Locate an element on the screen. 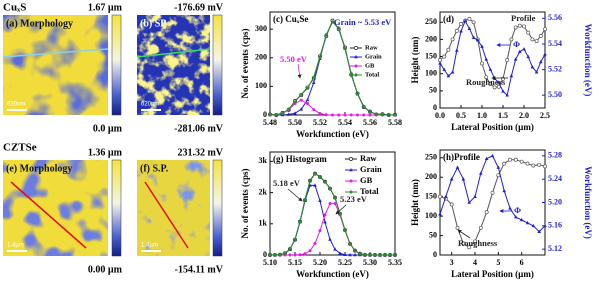 This screenshot has width=602, height=281. chart-title: (h)Profile is located at coordinates (461, 157).